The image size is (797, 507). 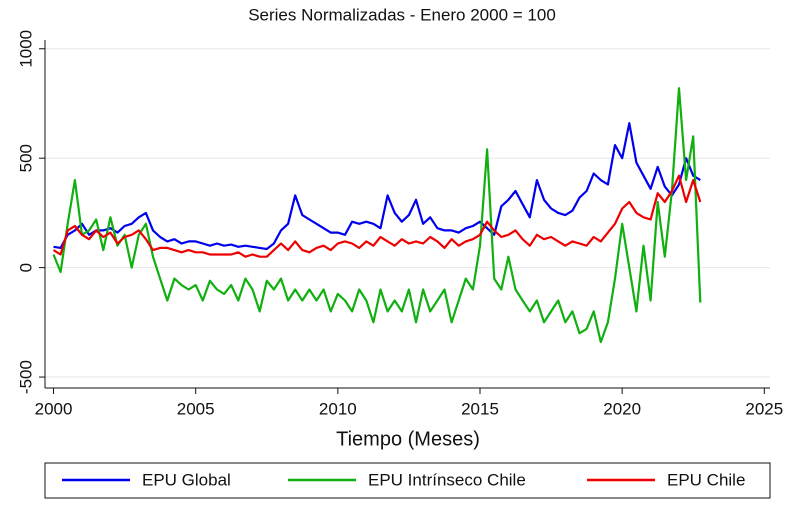 What do you see at coordinates (622, 408) in the screenshot?
I see `x-tick-label: 2020` at bounding box center [622, 408].